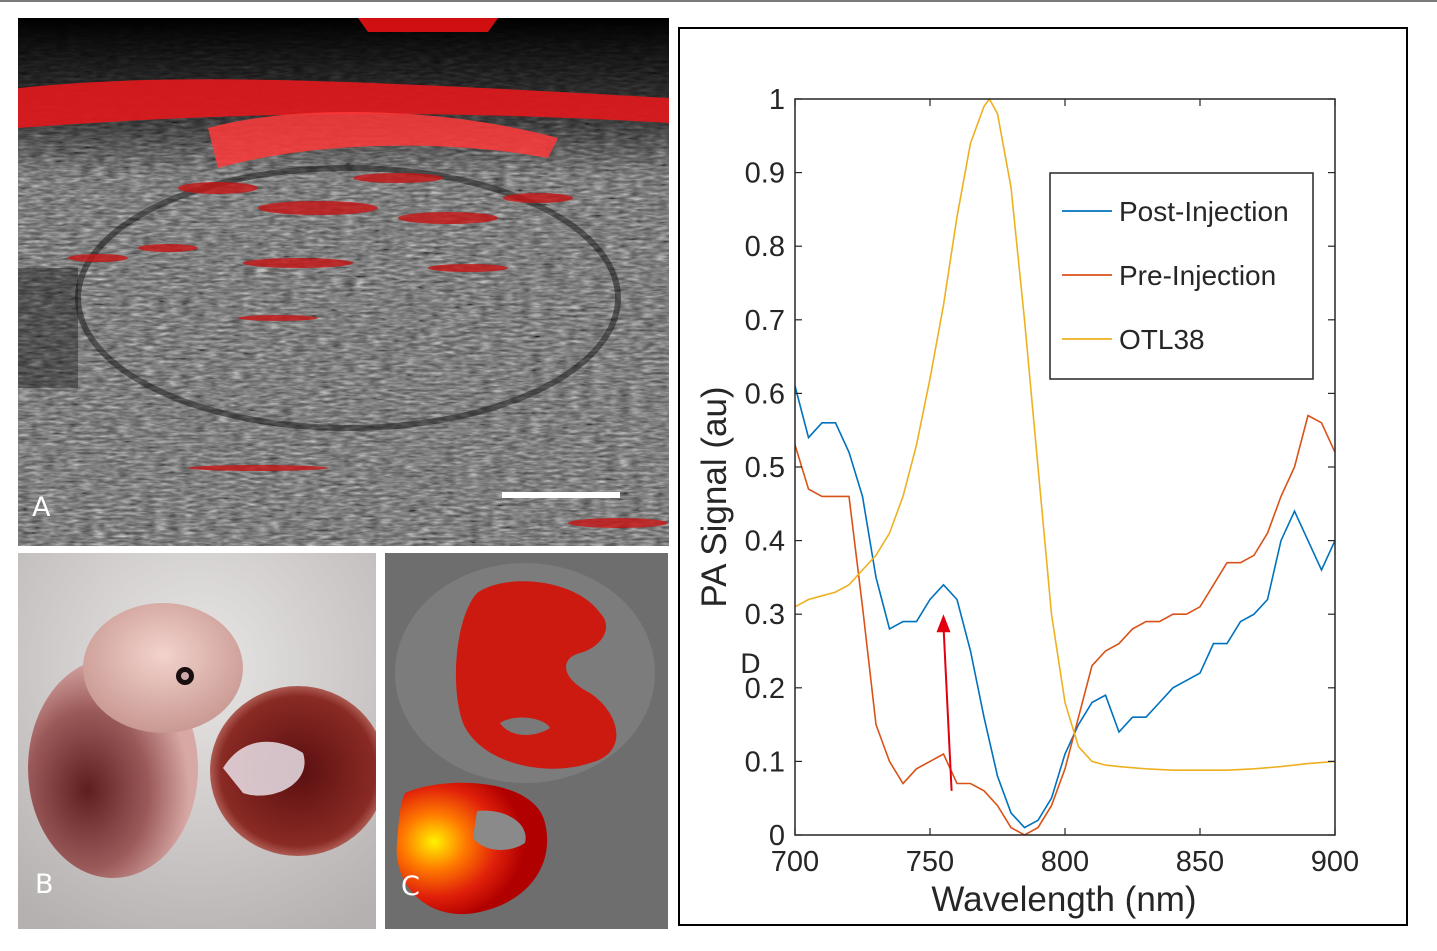 The width and height of the screenshot is (1437, 951). I want to click on y-tick-label: 0.5, so click(765, 468).